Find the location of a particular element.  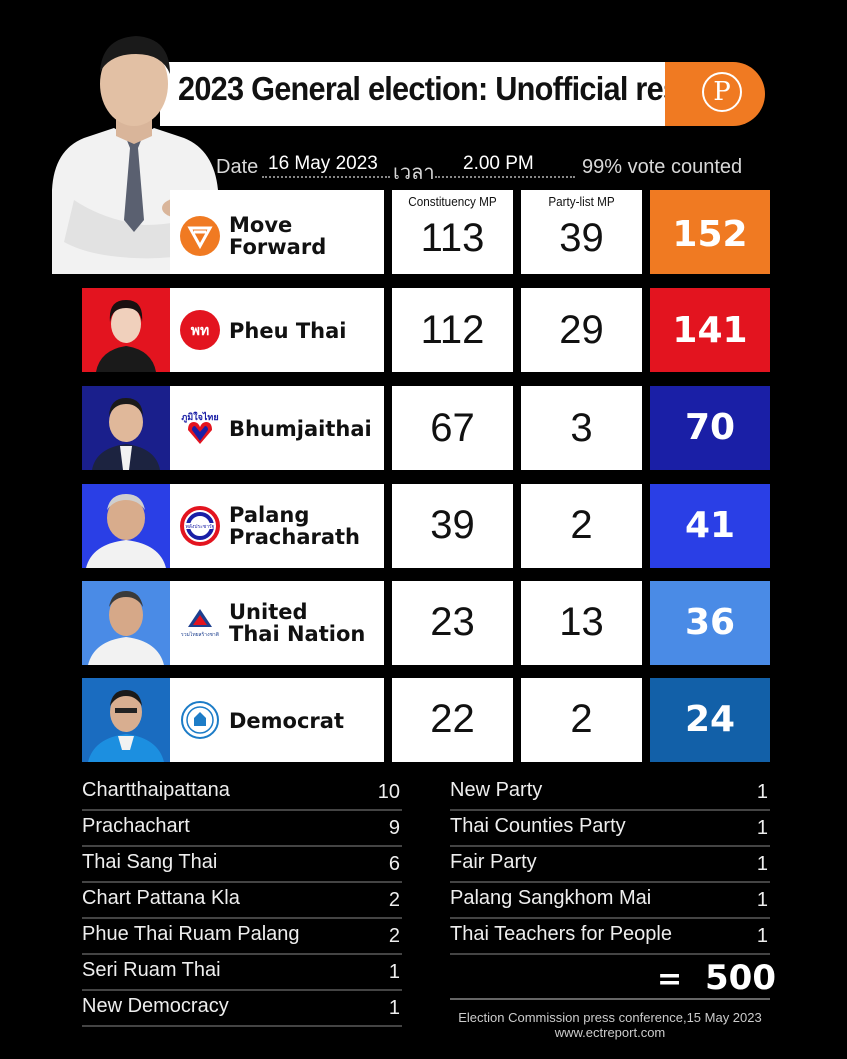

date-dots is located at coordinates (326, 177).